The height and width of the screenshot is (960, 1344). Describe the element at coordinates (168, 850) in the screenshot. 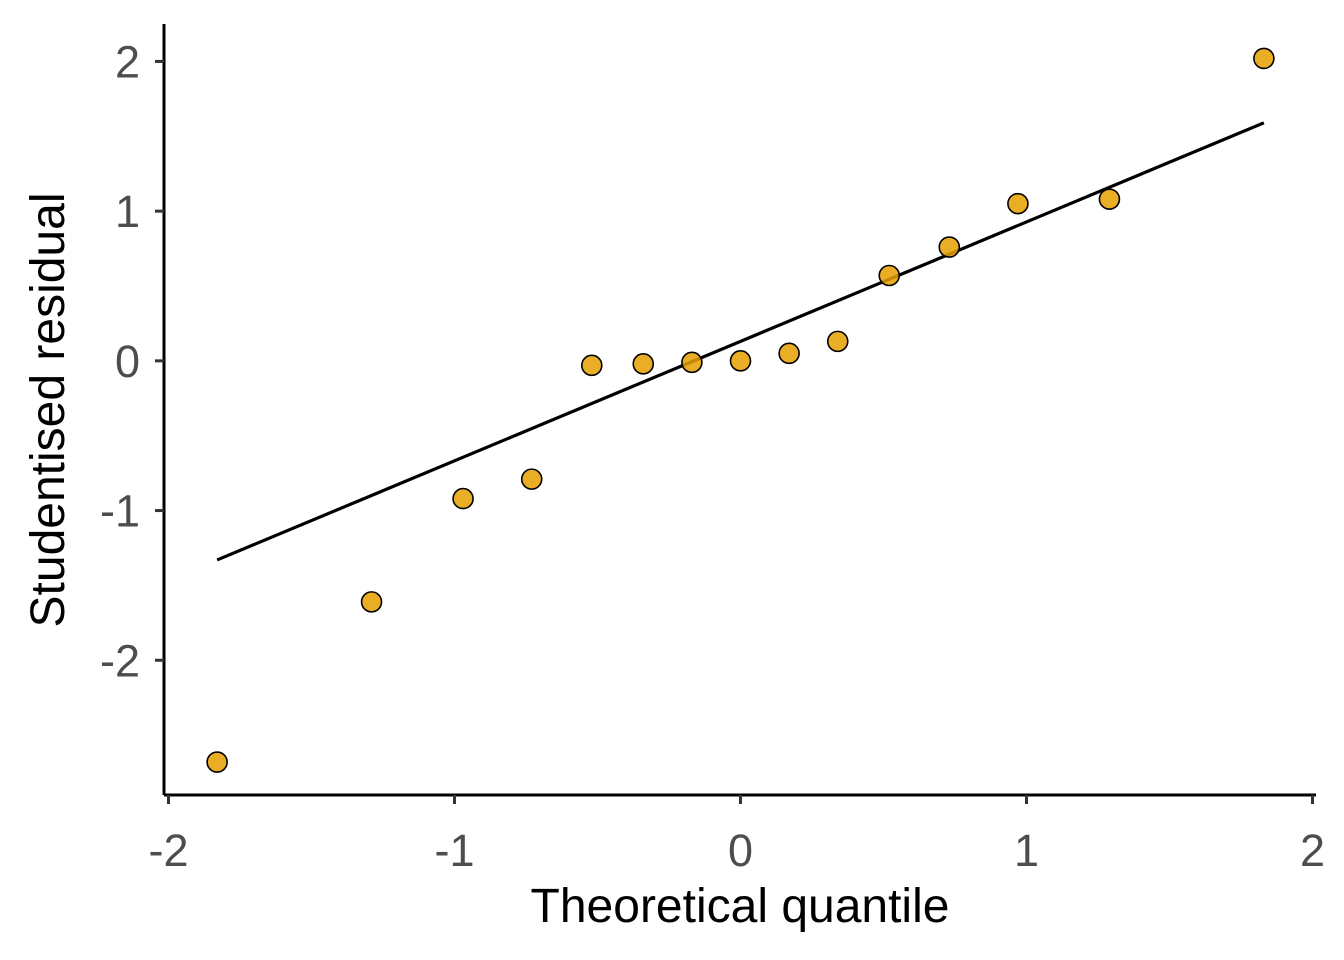

I see `x-tick-label: -2` at that location.